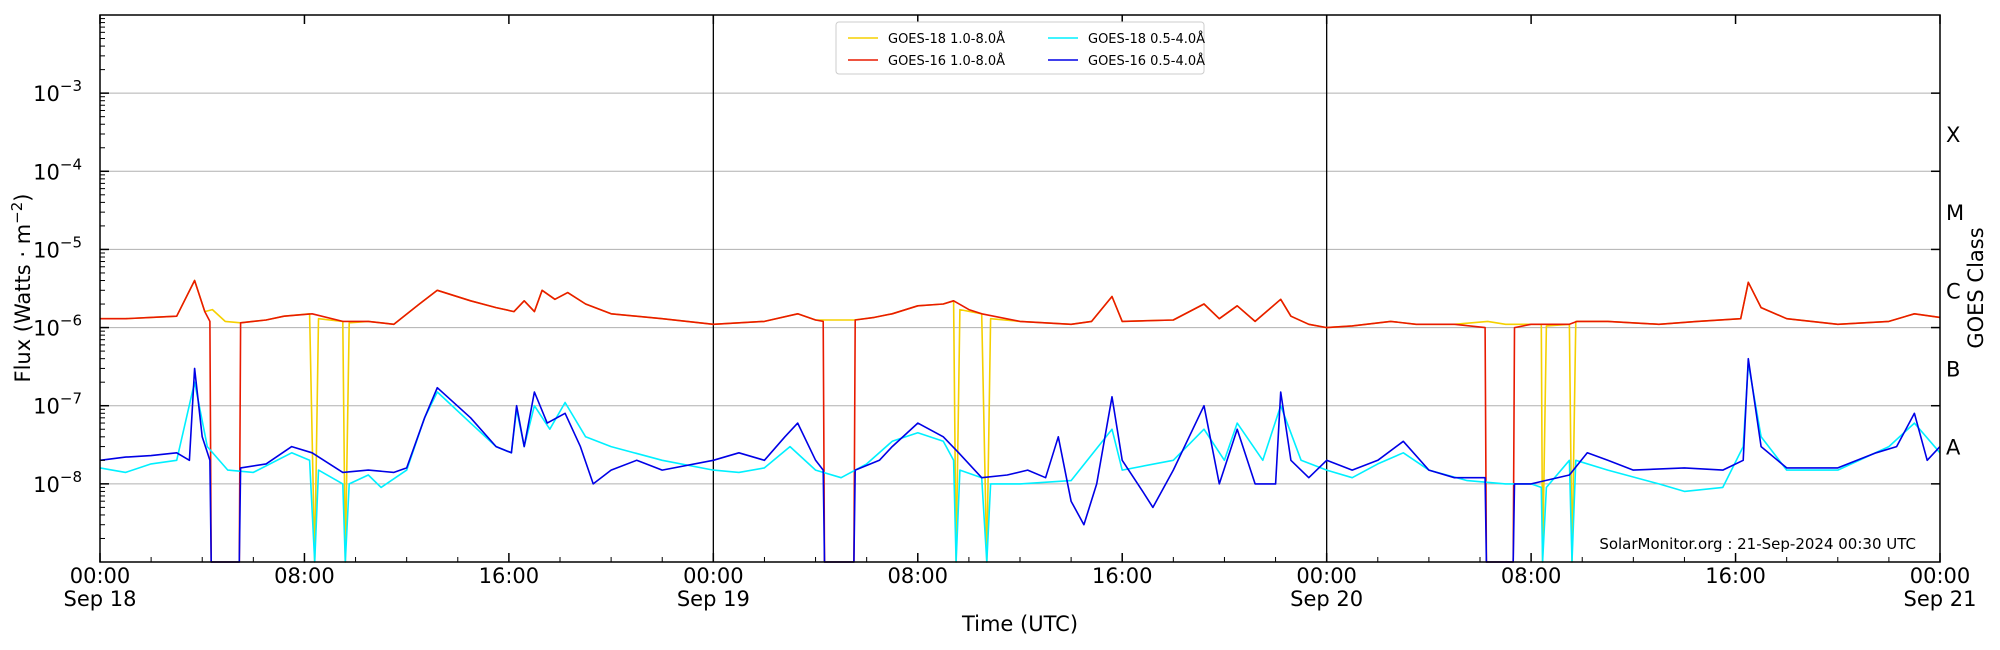 Image resolution: width=2000 pixels, height=650 pixels. I want to click on credit-text: SolarMonitor.org : 21-Sep-2024 00:30 UTC, so click(1757, 544).